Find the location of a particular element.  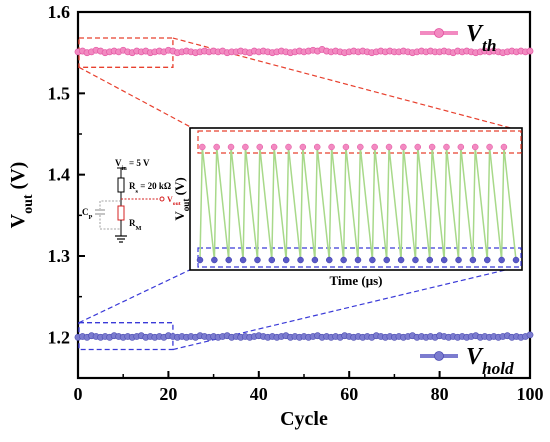

x-tick-label: 40 is located at coordinates (259, 394).